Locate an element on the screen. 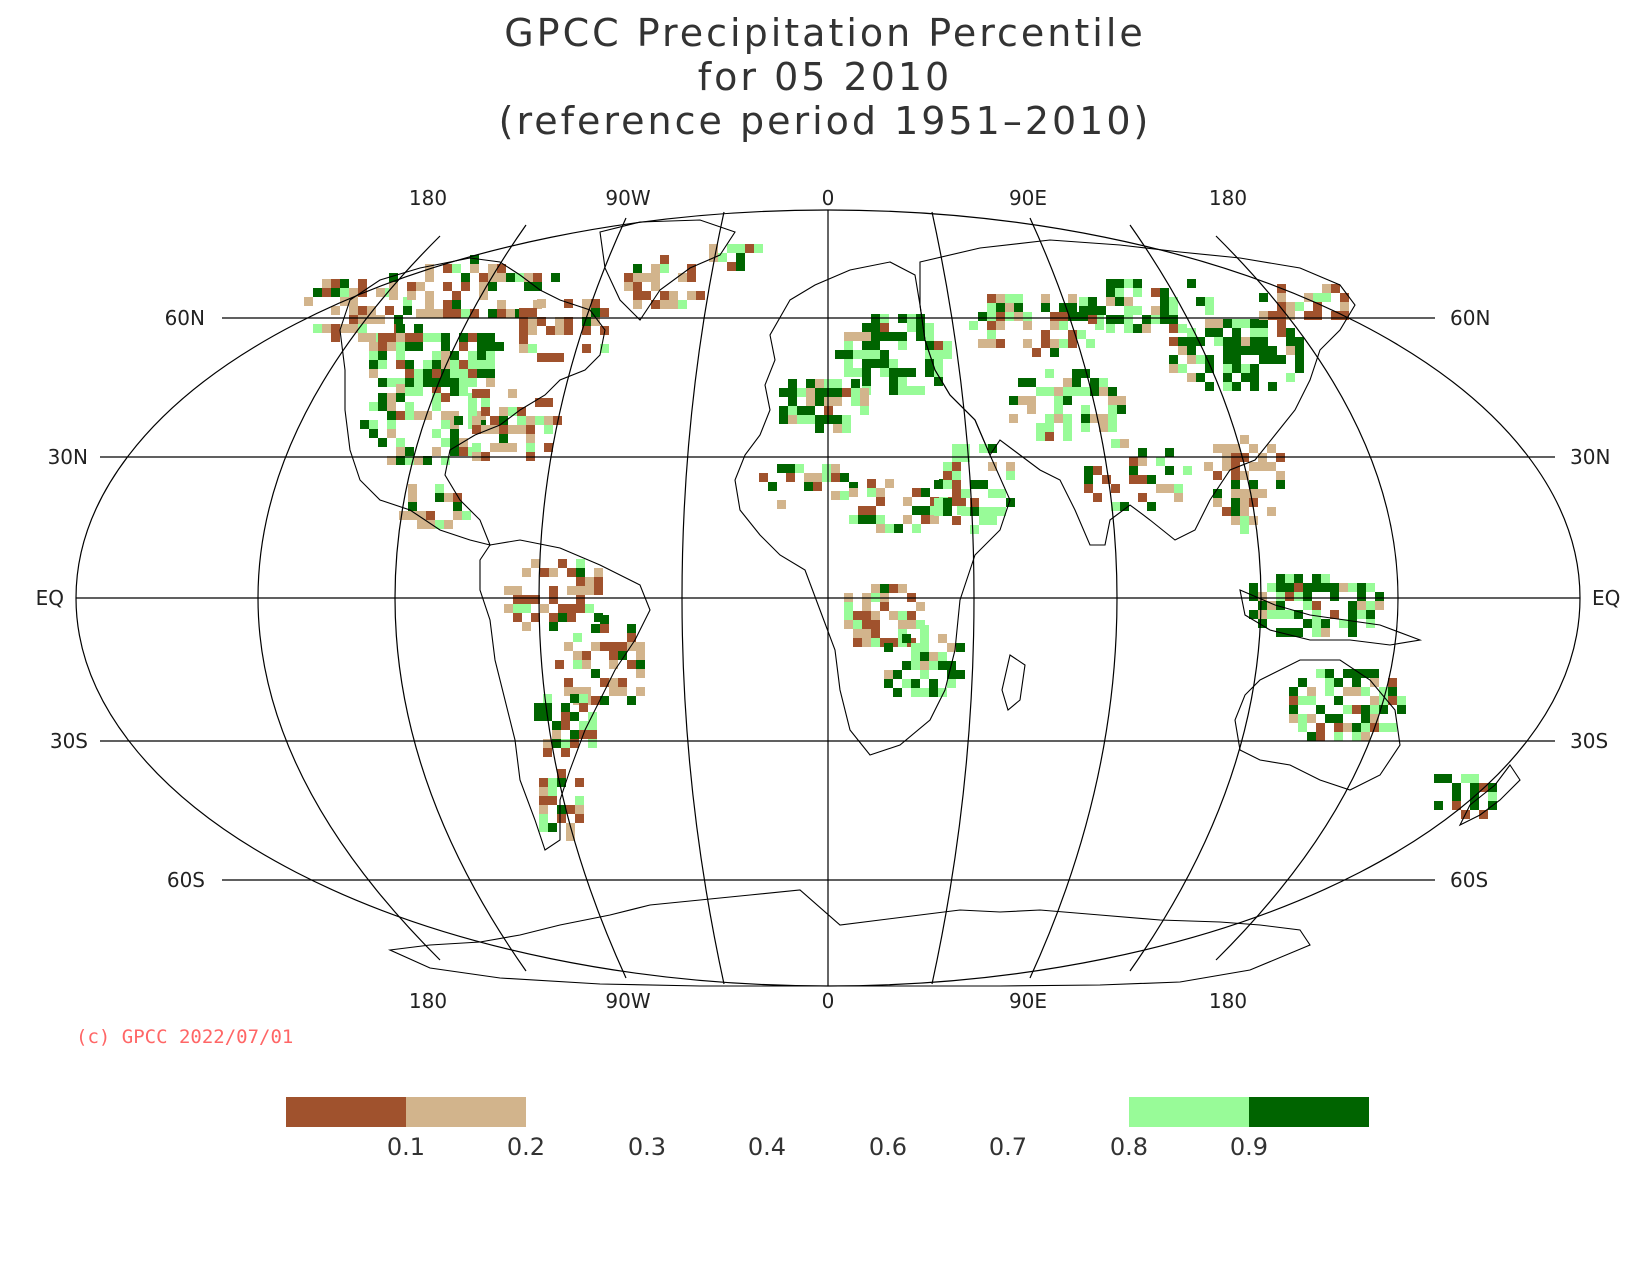  lon-label-top-90e: 90E is located at coordinates (1028, 198).